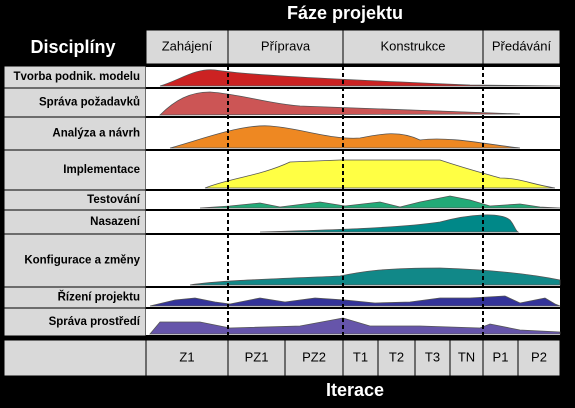  I want to click on discipline-label: Správa požadavků, so click(89, 103).